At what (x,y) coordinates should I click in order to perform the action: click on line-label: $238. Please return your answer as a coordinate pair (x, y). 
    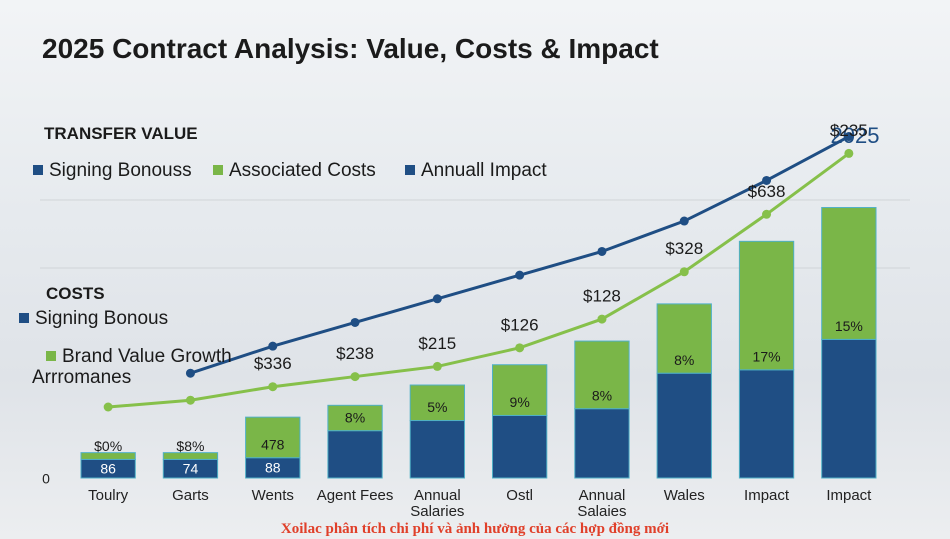
    Looking at the image, I should click on (355, 353).